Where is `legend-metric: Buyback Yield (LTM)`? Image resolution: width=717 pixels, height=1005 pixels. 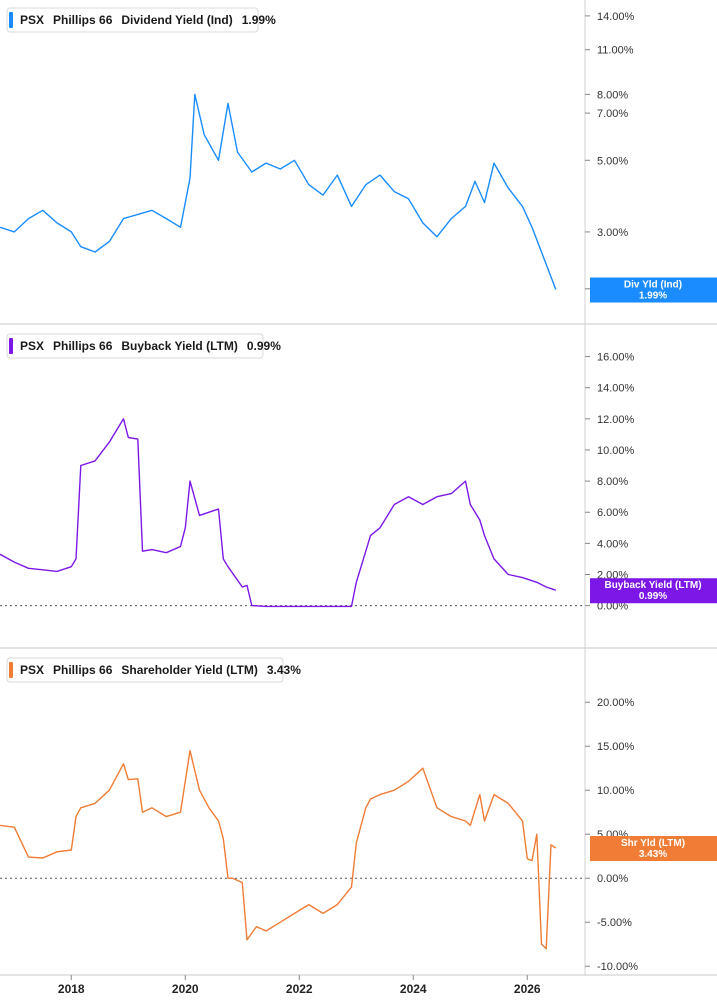 legend-metric: Buyback Yield (LTM) is located at coordinates (179, 346).